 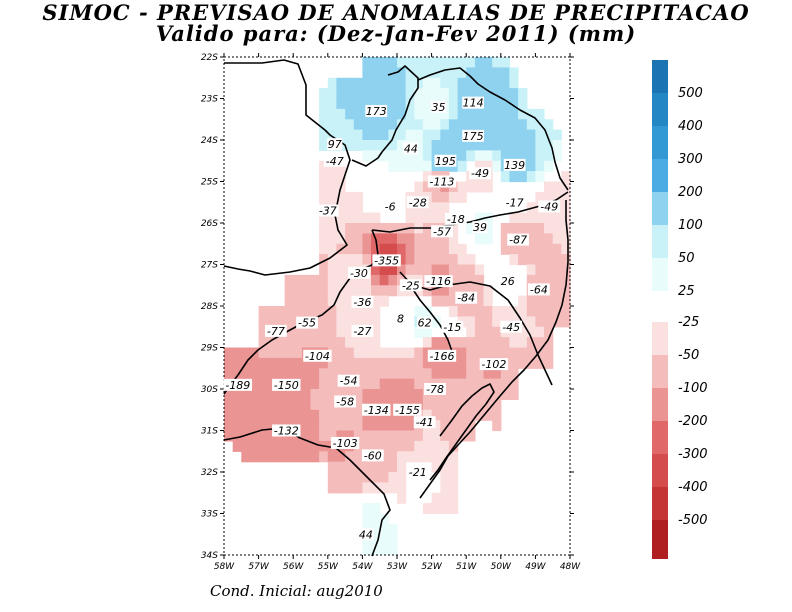 What do you see at coordinates (348, 381) in the screenshot?
I see `value-label: -54` at bounding box center [348, 381].